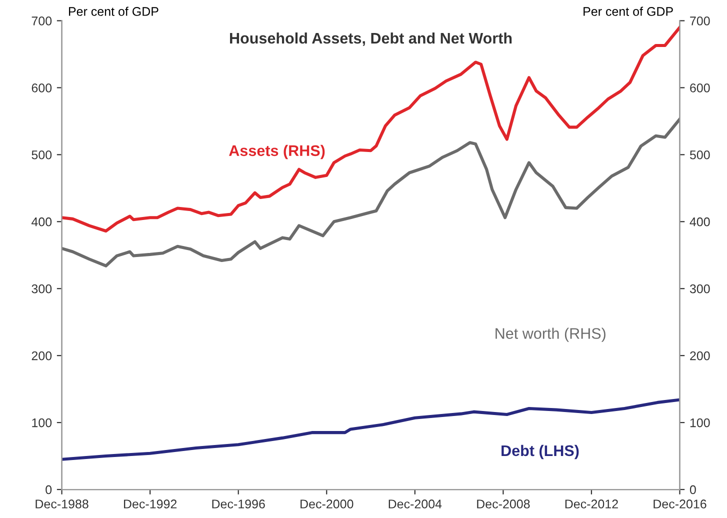 Image resolution: width=727 pixels, height=518 pixels. Describe the element at coordinates (371, 429) in the screenshot. I see `line-series` at that location.